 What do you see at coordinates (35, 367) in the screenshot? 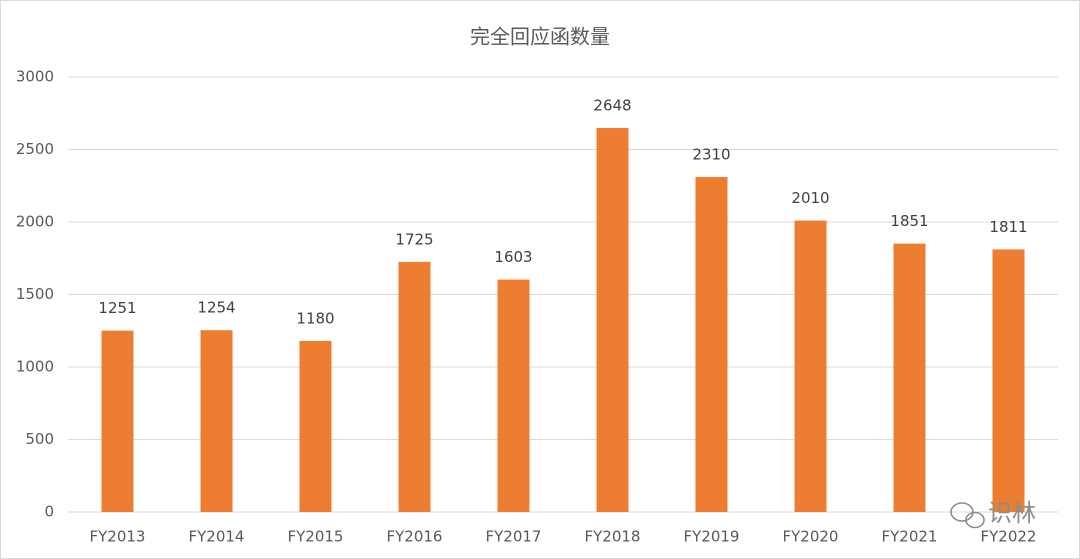
I see `y-tick-label: 1000` at bounding box center [35, 367].